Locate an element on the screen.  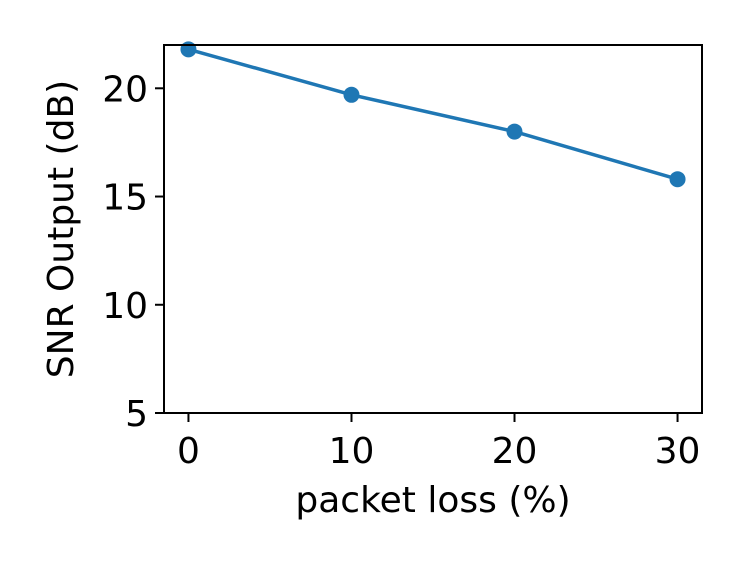
x-tick-label: 30 is located at coordinates (678, 451).